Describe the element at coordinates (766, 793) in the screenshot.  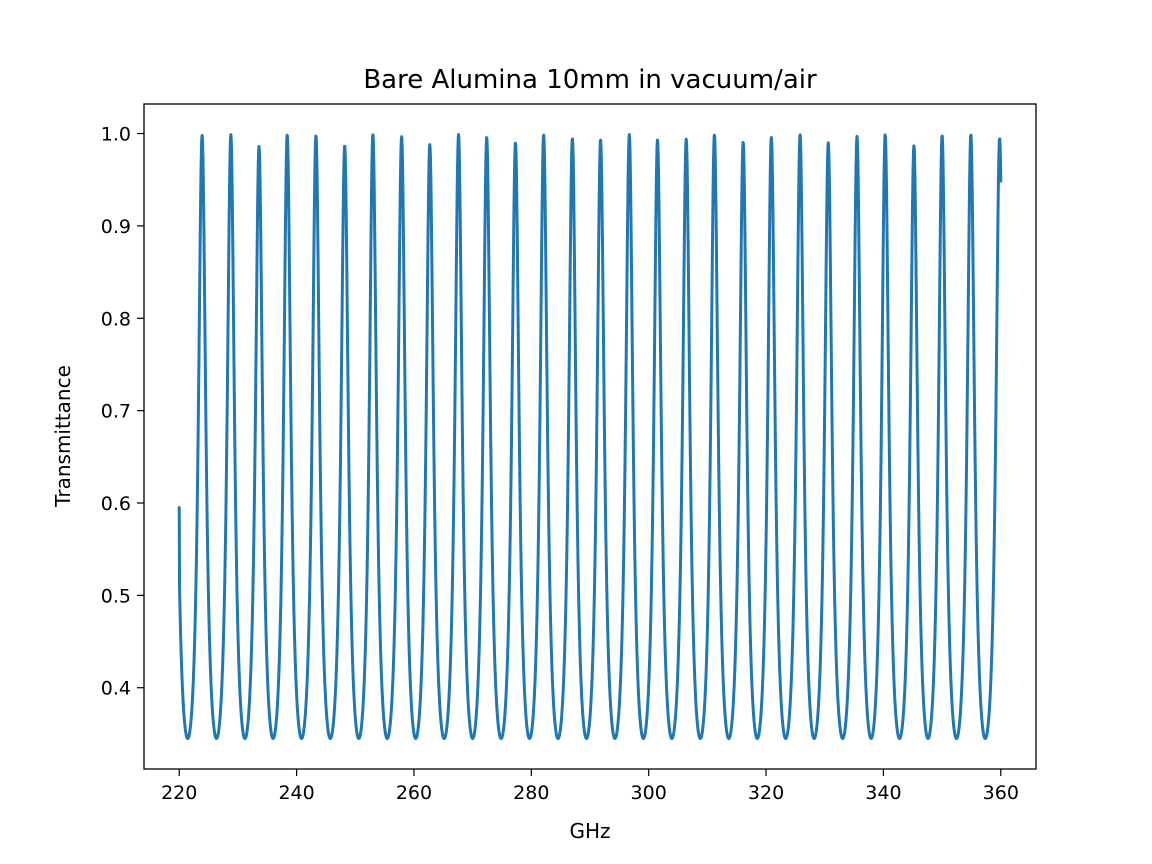
I see `x-tick-label: 320` at that location.